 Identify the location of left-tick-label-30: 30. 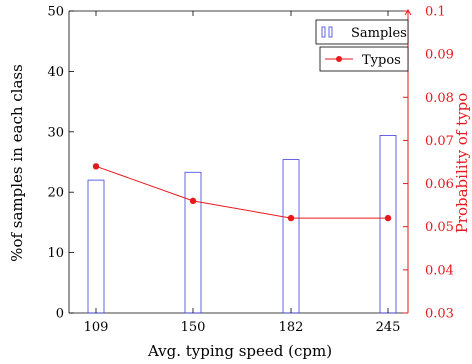
(55, 132).